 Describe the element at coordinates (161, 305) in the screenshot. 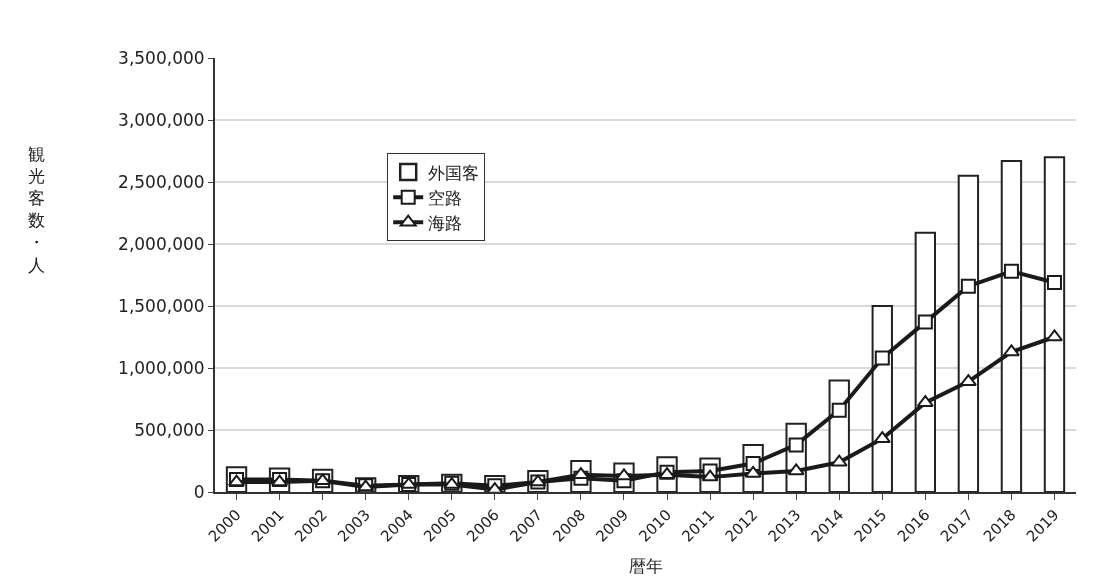

I see `y-tick-label: 1,500,000` at that location.